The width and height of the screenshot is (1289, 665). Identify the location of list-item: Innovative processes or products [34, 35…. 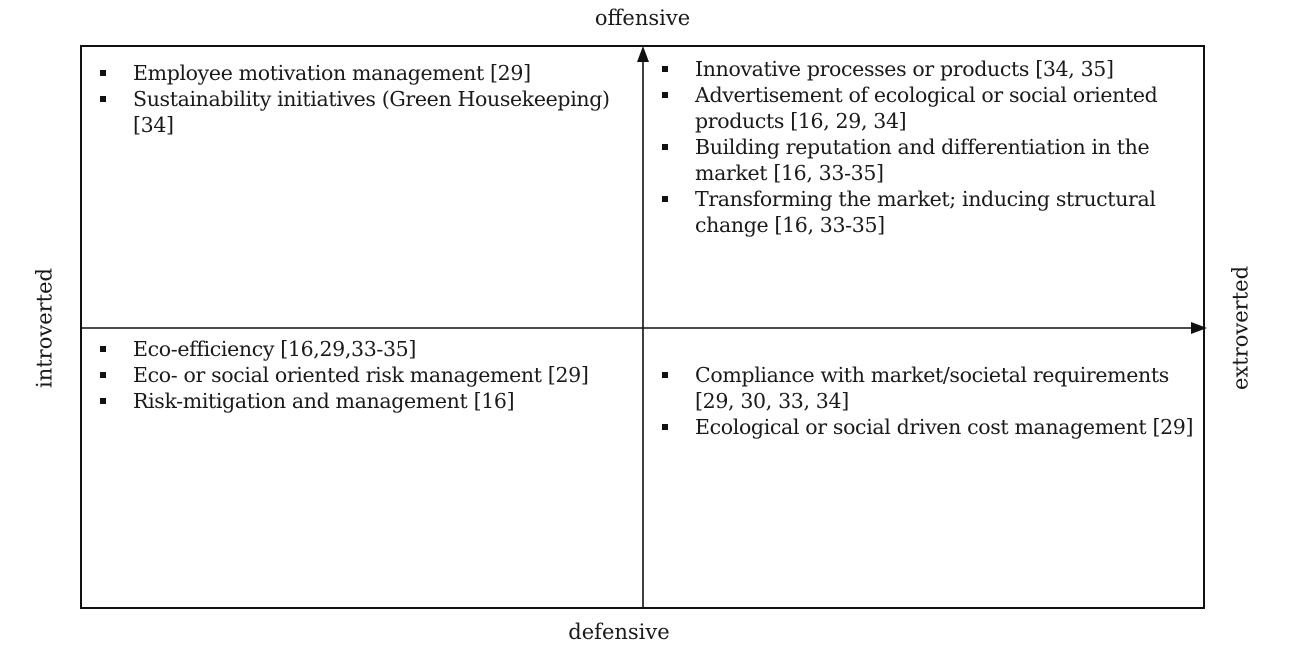
(928, 69).